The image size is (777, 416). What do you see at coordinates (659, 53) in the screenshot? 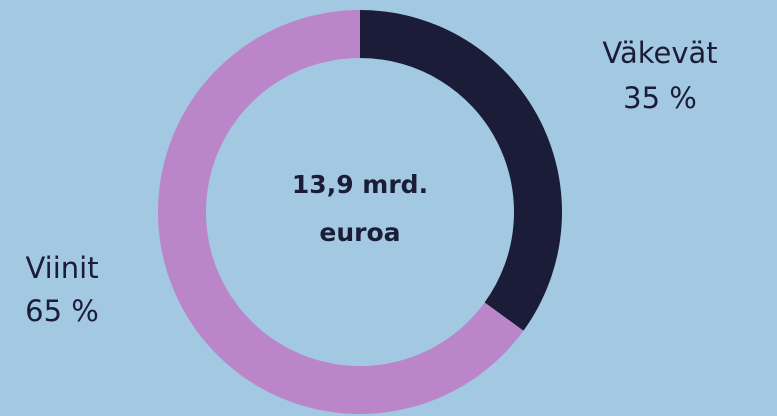
I see `category-label: Väkevät` at bounding box center [659, 53].